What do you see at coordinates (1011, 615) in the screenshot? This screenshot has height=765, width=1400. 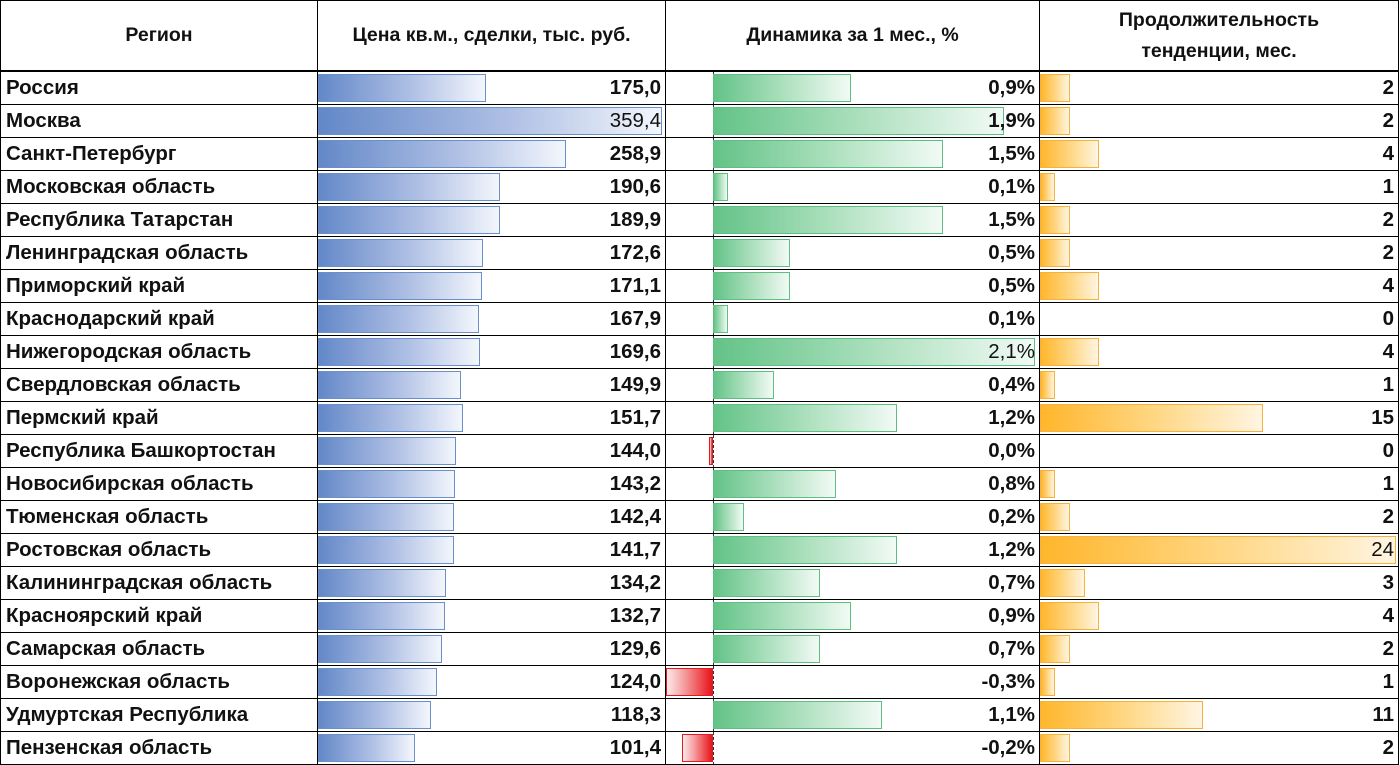 I see `dynamics-value: 0,9%` at bounding box center [1011, 615].